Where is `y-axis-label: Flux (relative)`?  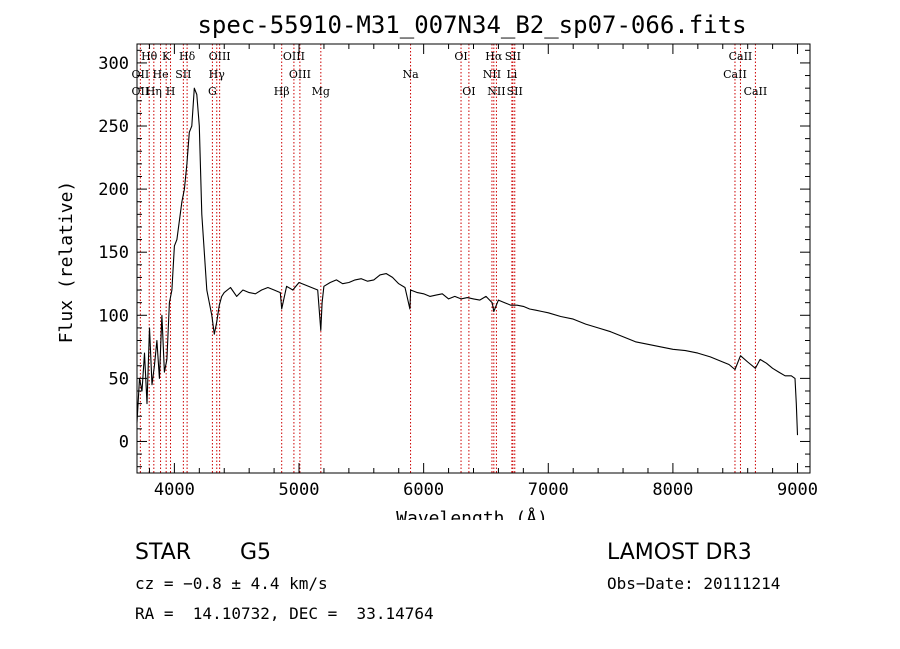 y-axis-label: Flux (relative) is located at coordinates (66, 262).